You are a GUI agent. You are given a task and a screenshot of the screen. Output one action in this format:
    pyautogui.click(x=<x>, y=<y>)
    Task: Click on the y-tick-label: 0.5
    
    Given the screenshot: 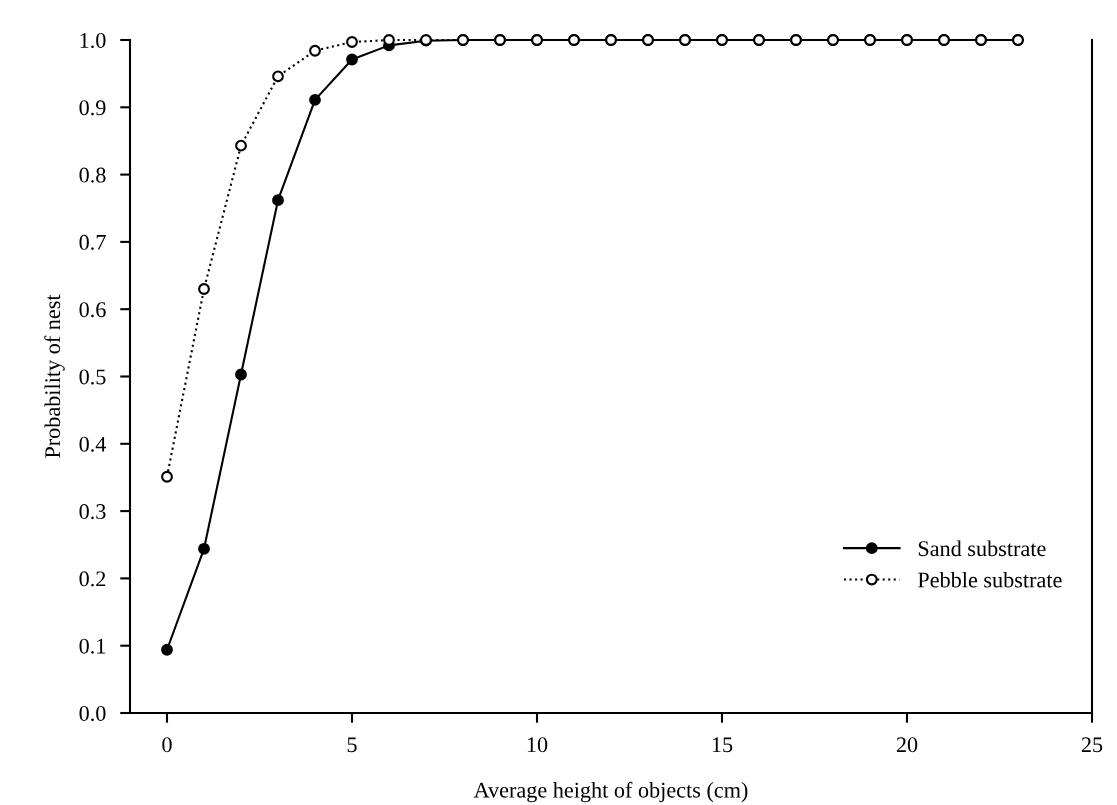 What is the action you would take?
    pyautogui.click(x=92, y=377)
    